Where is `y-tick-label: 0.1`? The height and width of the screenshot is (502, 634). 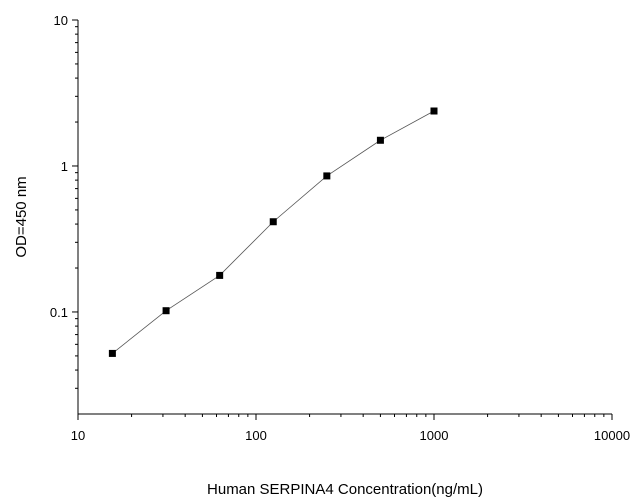 y-tick-label: 0.1 is located at coordinates (59, 312).